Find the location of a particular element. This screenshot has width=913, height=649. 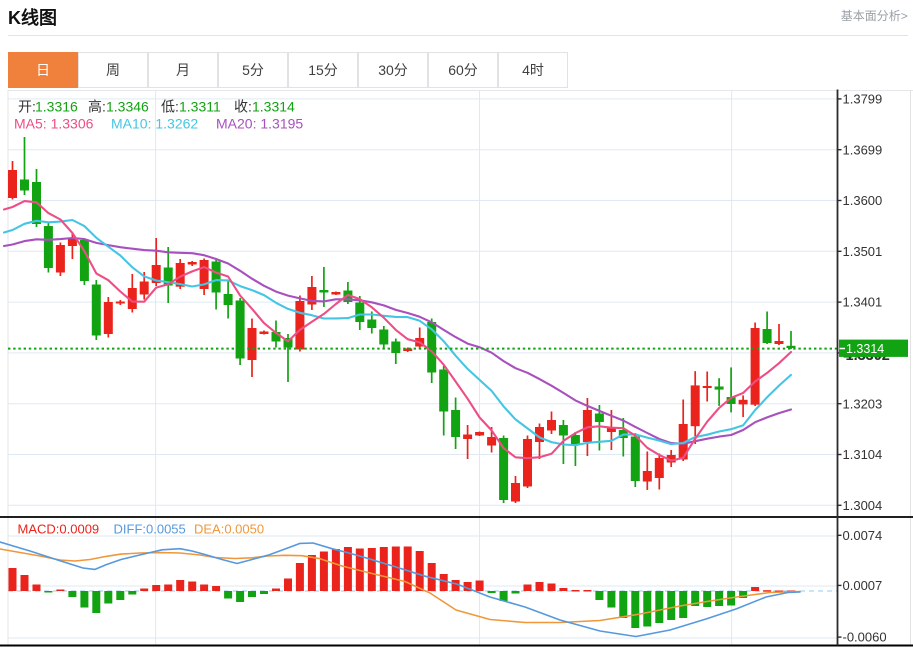

svg-text: MA10: 1.3262 is located at coordinates (154, 124).